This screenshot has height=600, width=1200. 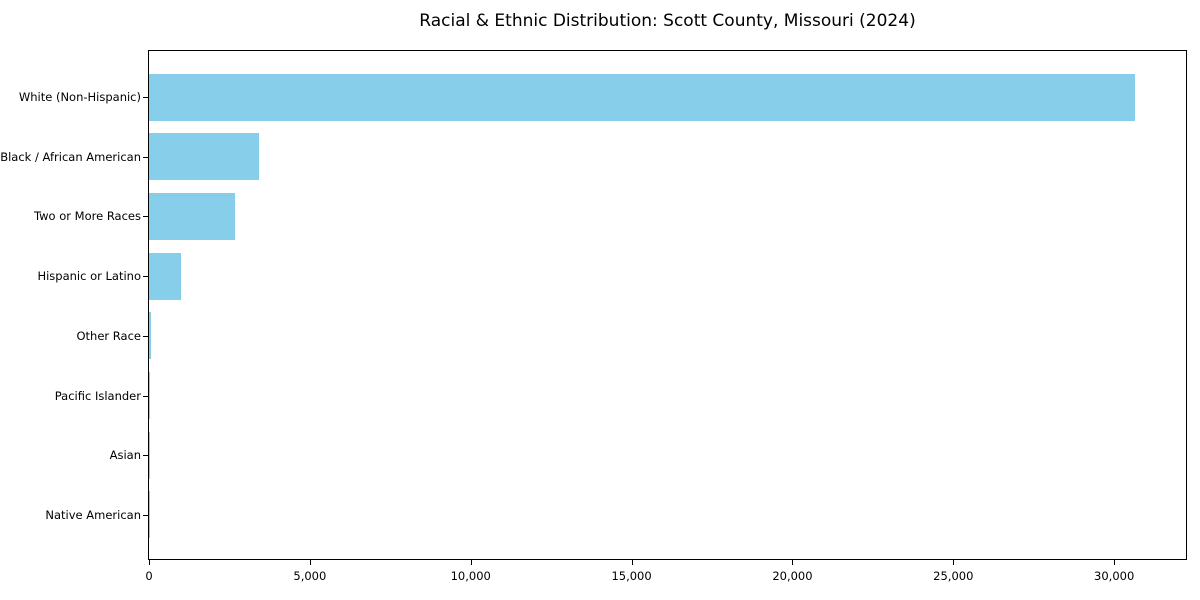 I want to click on x-tick-label: 30,000, so click(x=1114, y=576).